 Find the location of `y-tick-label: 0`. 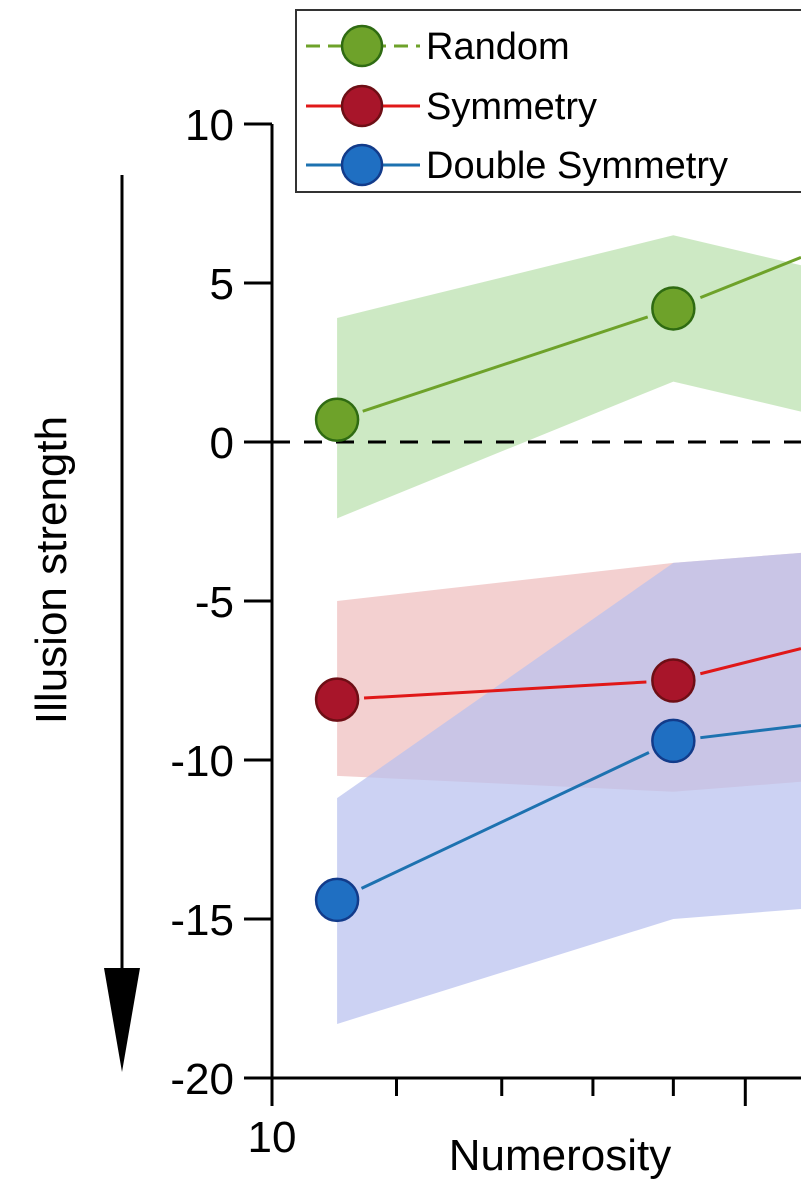

y-tick-label: 0 is located at coordinates (222, 443).